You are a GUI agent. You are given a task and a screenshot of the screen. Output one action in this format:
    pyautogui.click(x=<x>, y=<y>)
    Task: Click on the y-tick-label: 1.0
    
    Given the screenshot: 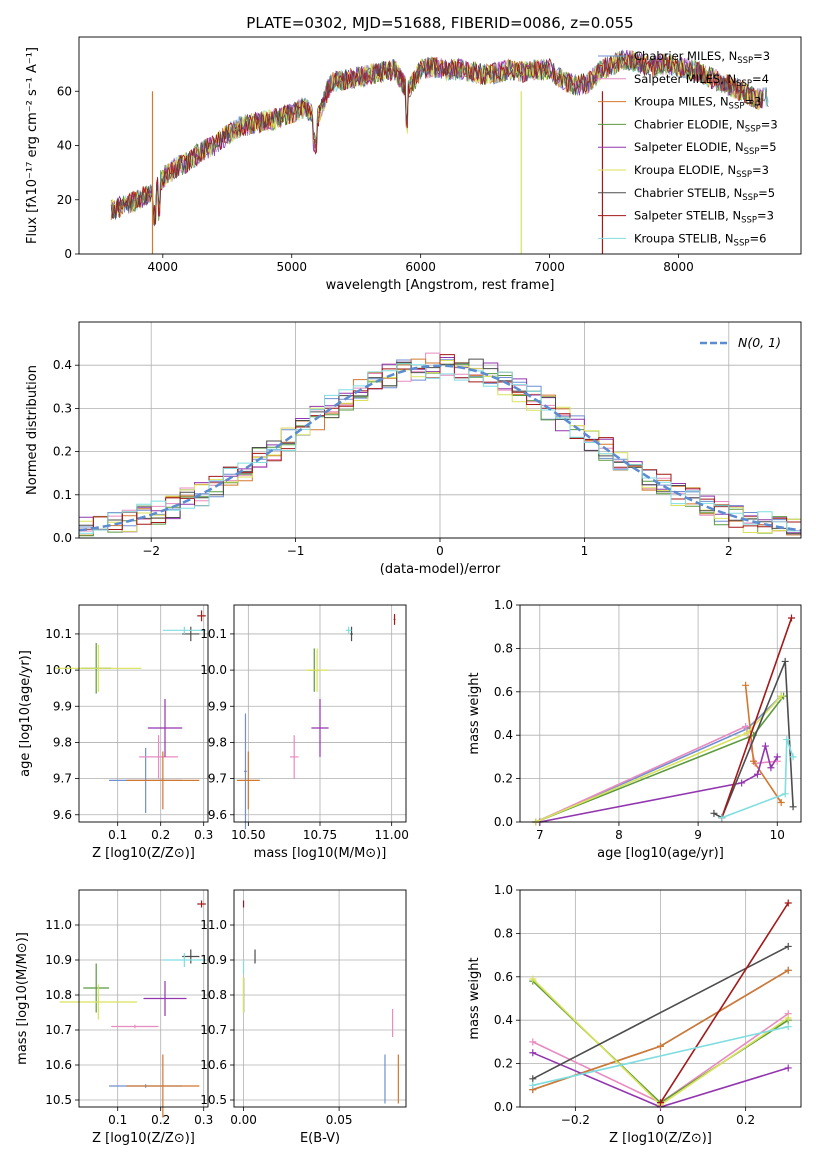 What is the action you would take?
    pyautogui.click(x=503, y=605)
    